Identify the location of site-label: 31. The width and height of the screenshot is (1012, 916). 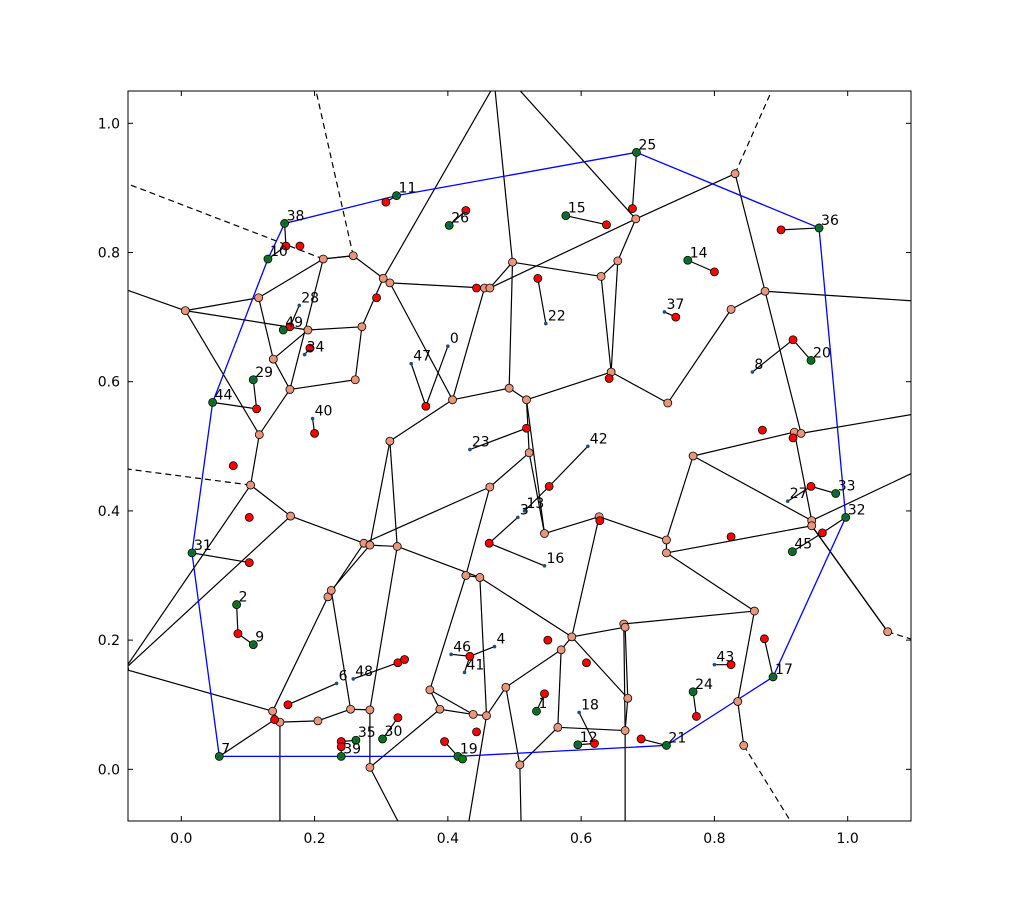
(203, 546).